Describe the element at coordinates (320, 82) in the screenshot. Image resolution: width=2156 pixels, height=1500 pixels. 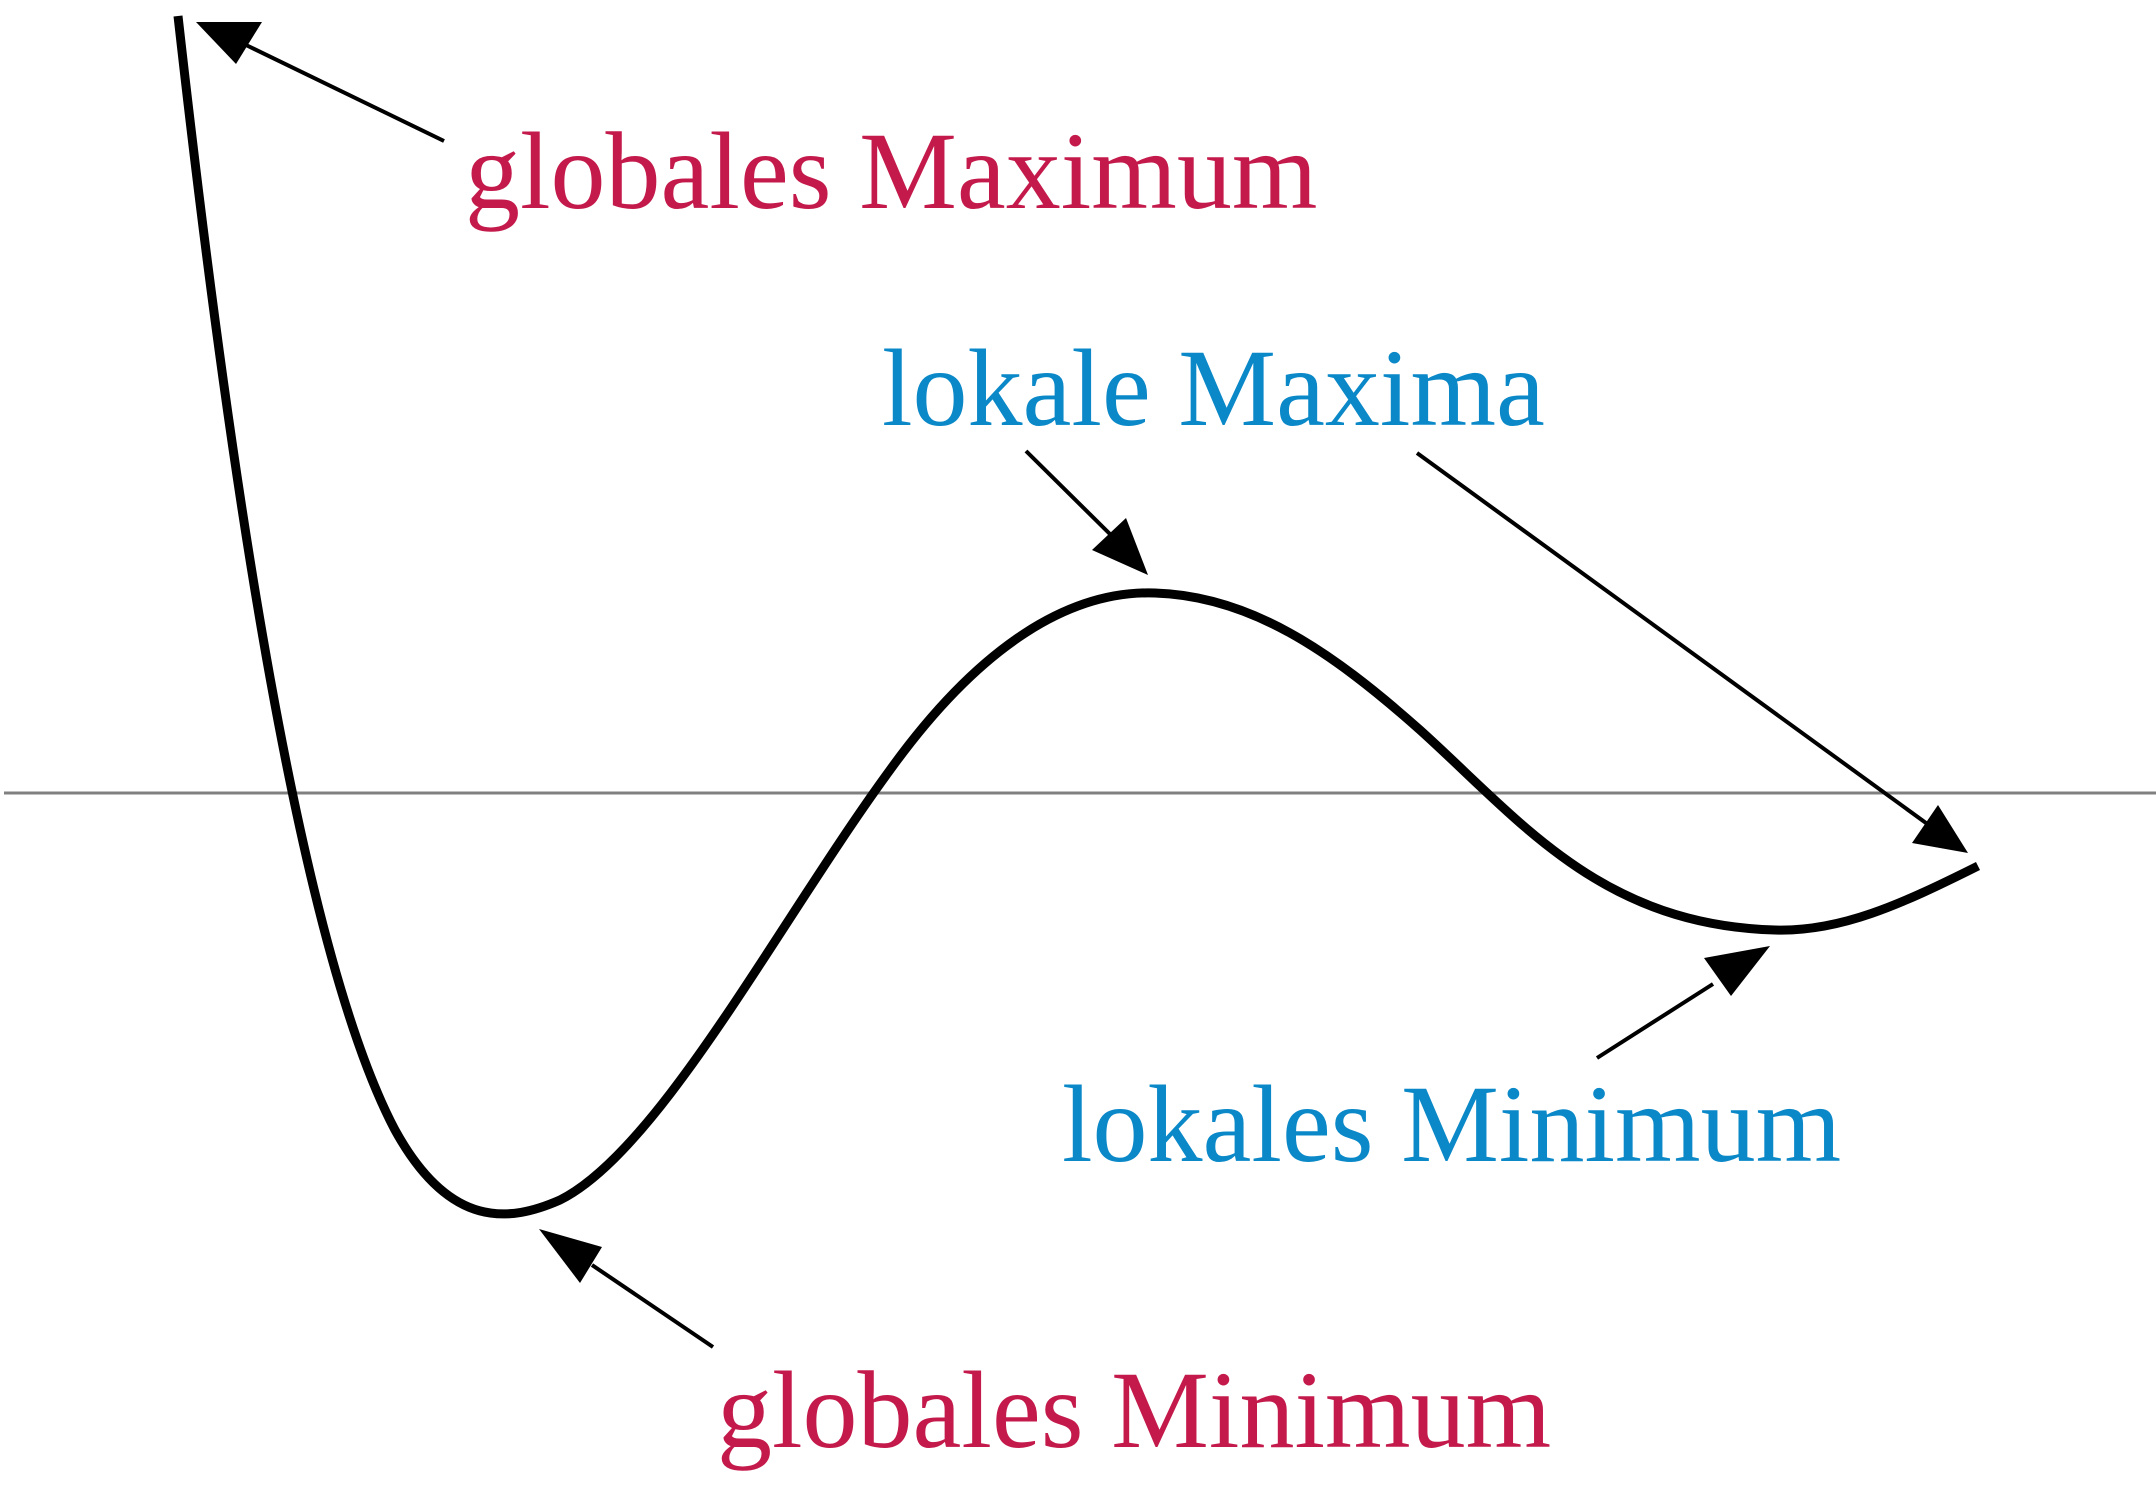
I see `arrow-global-max` at that location.